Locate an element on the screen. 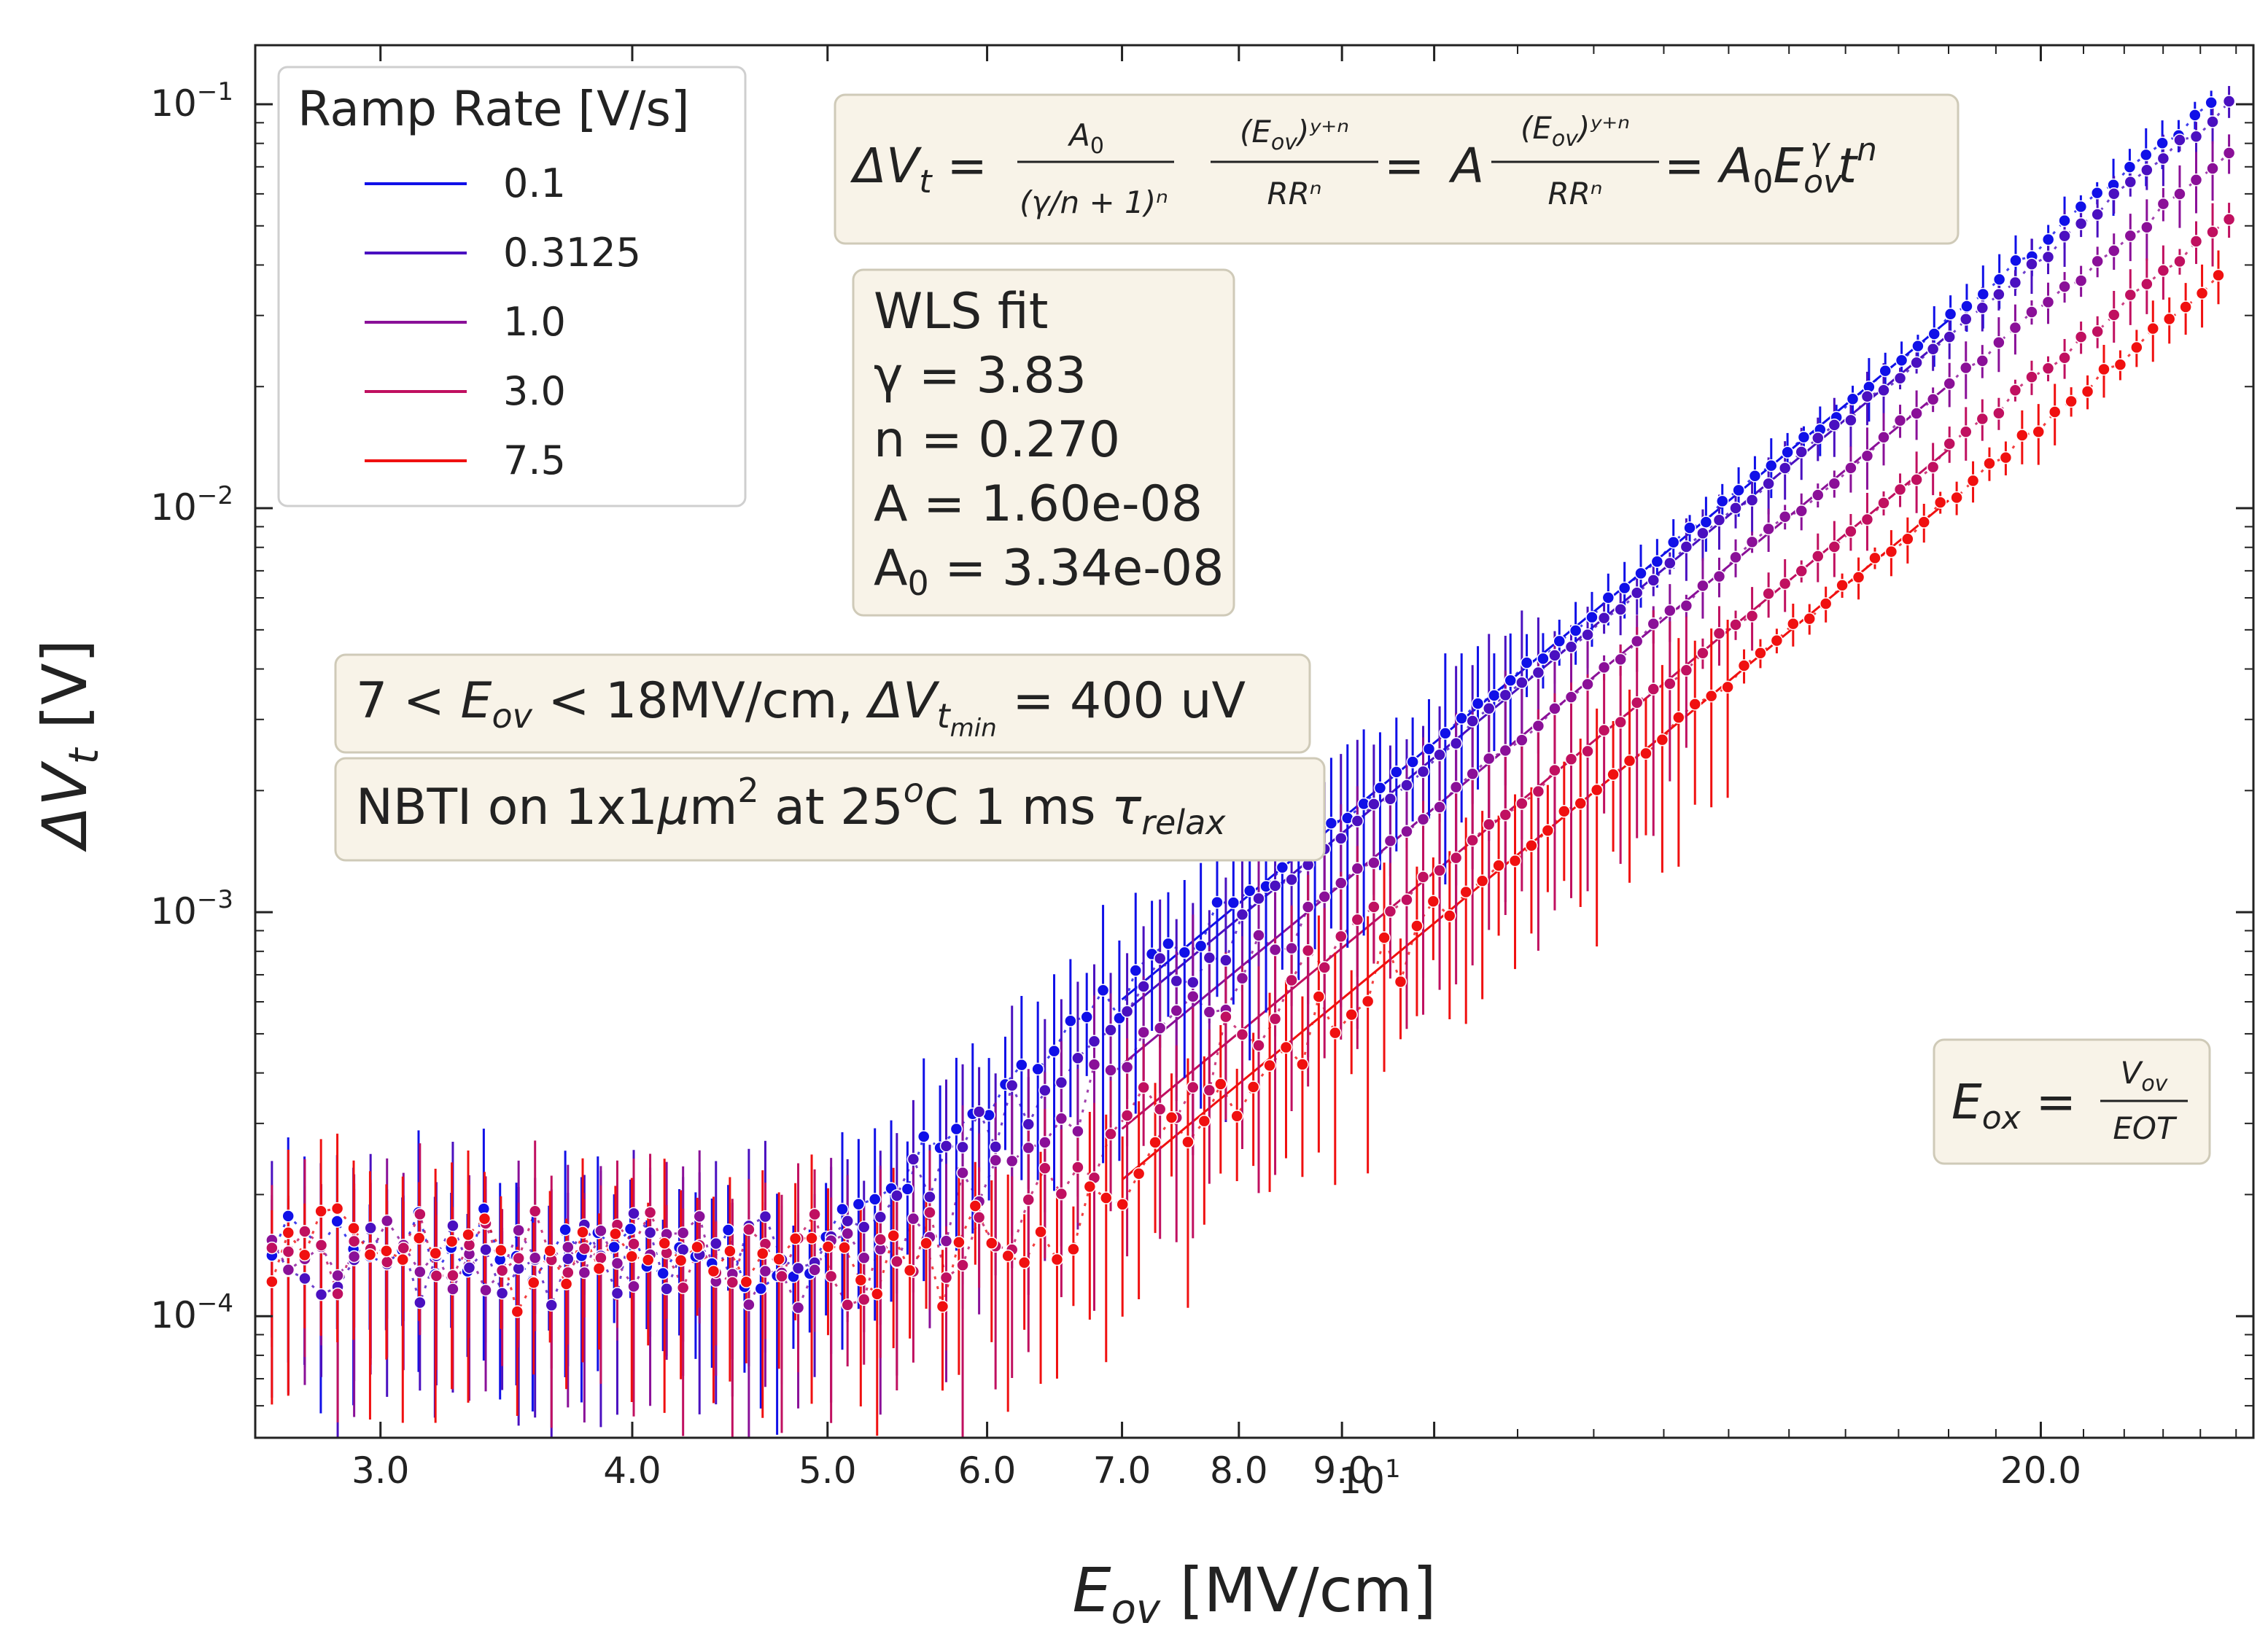 This screenshot has width=2268, height=1639. legend-label-2: 1.0 is located at coordinates (534, 322).